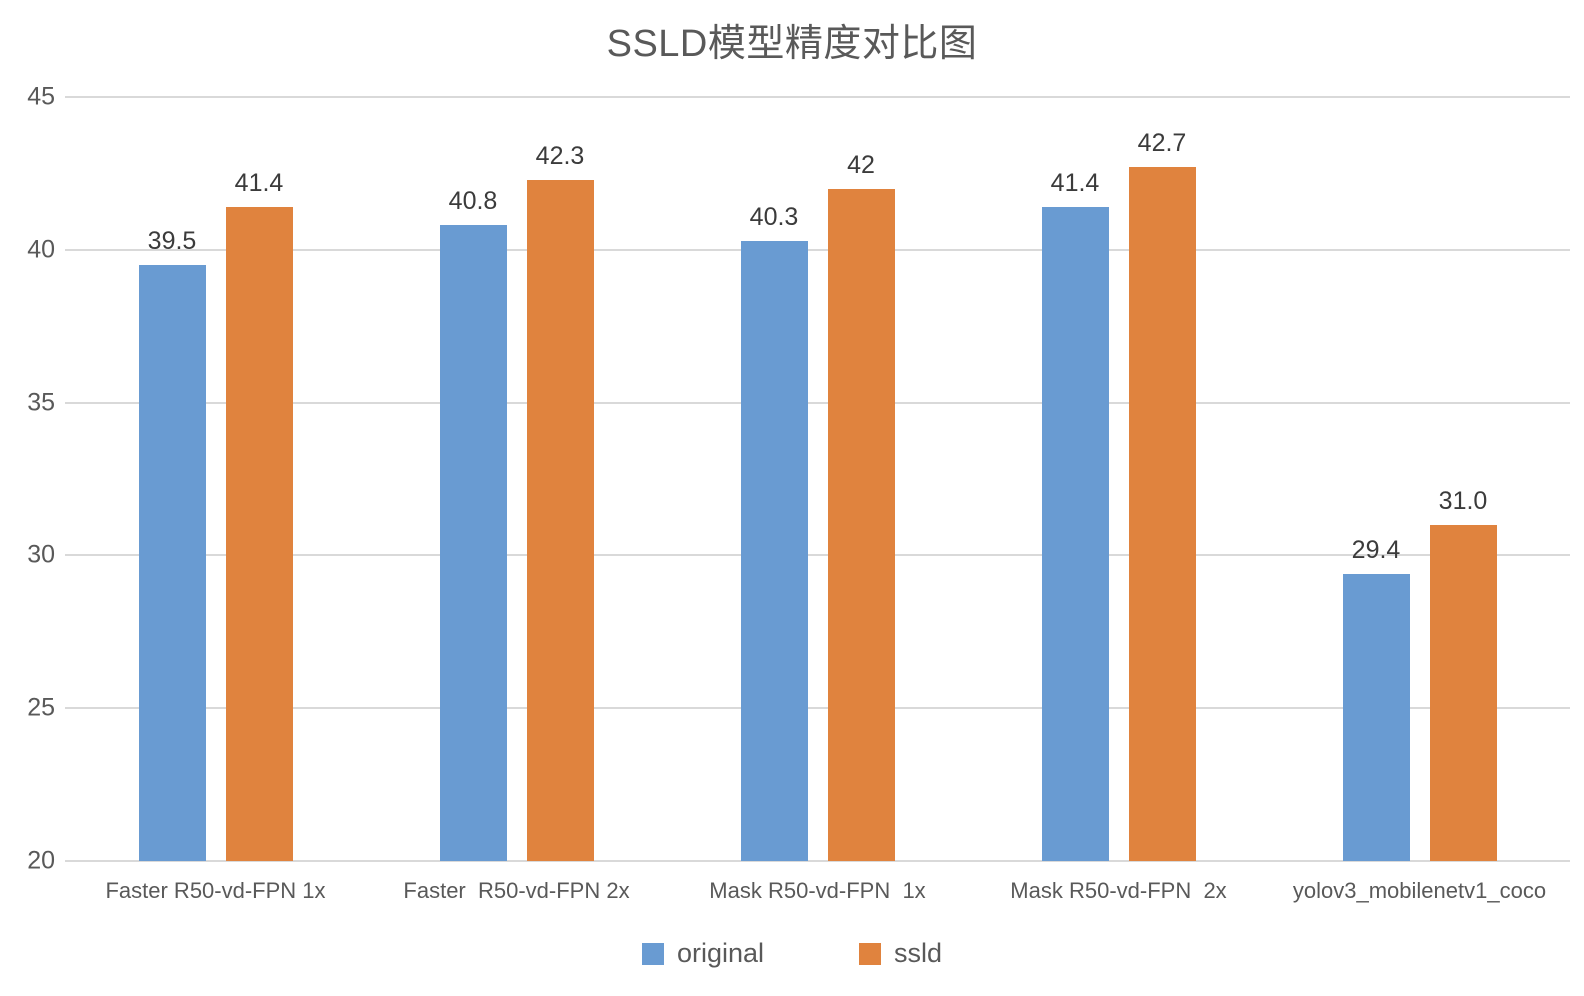 Image resolution: width=1584 pixels, height=996 pixels. I want to click on bar-value-label-original-2: 40.8, so click(473, 201).